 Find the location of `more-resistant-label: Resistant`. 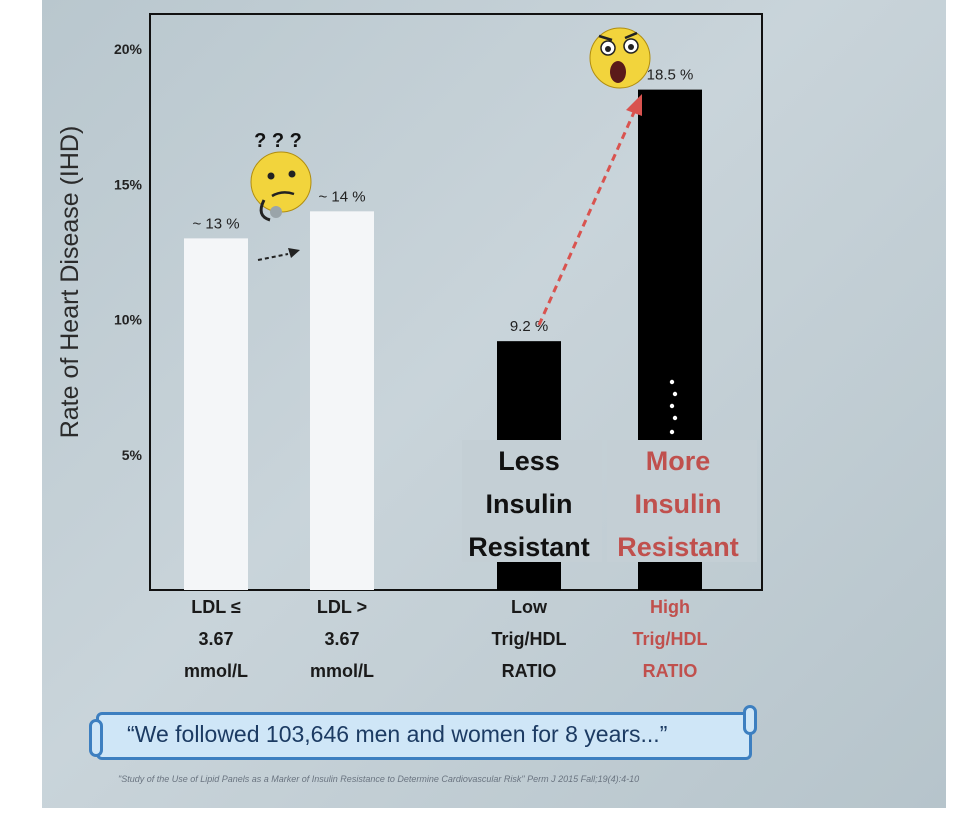

more-resistant-label: Resistant is located at coordinates (678, 547).